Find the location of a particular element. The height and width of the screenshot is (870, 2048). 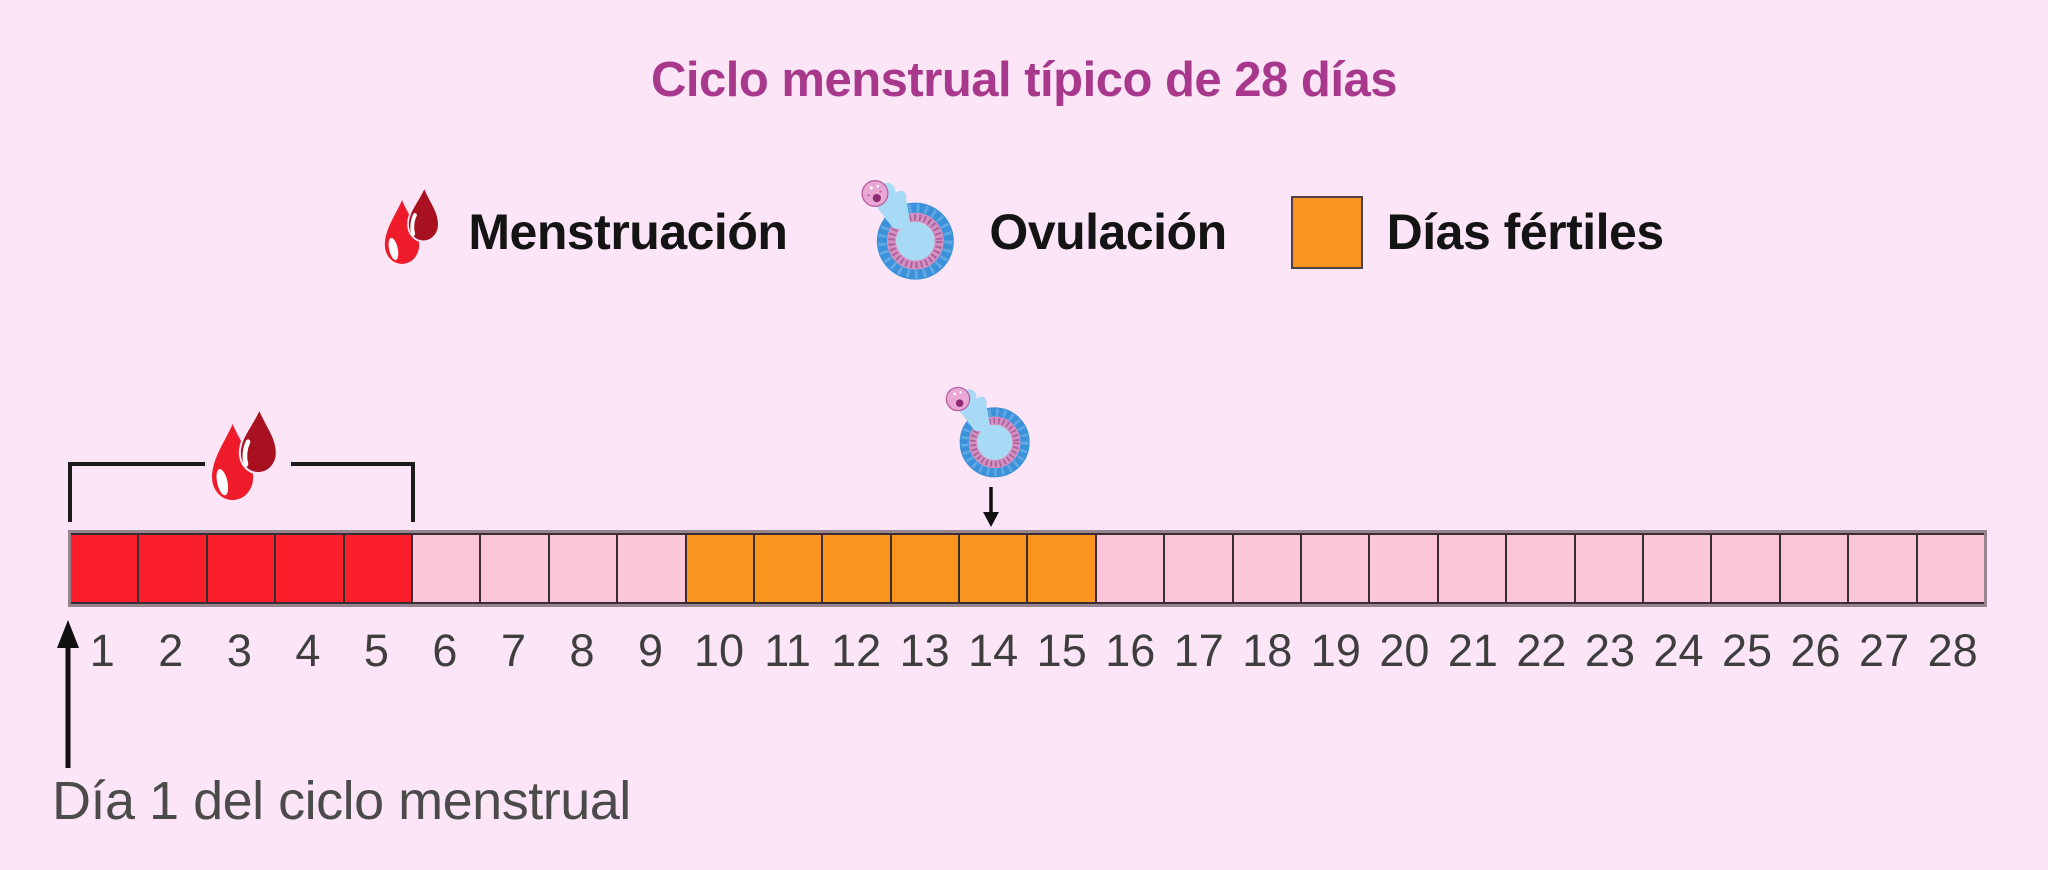

day-label-22: 22 is located at coordinates (1541, 650).